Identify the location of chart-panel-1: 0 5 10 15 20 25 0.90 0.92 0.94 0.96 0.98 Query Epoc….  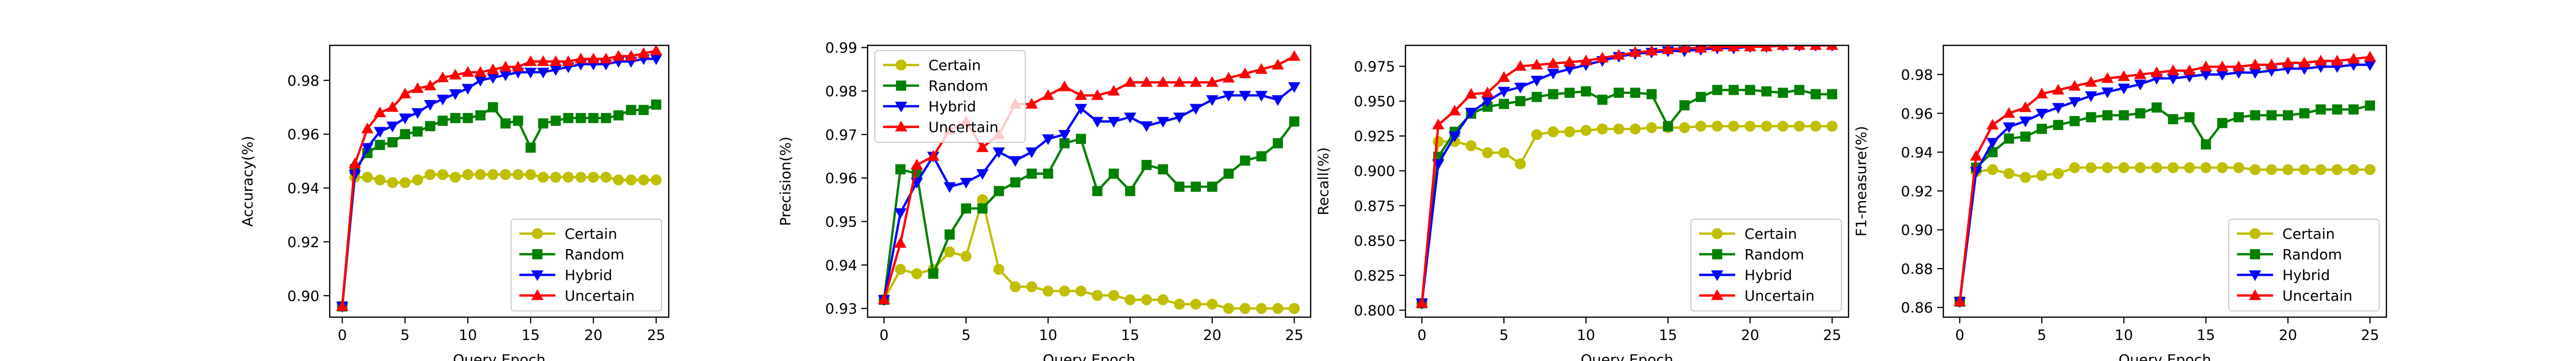
(454, 202).